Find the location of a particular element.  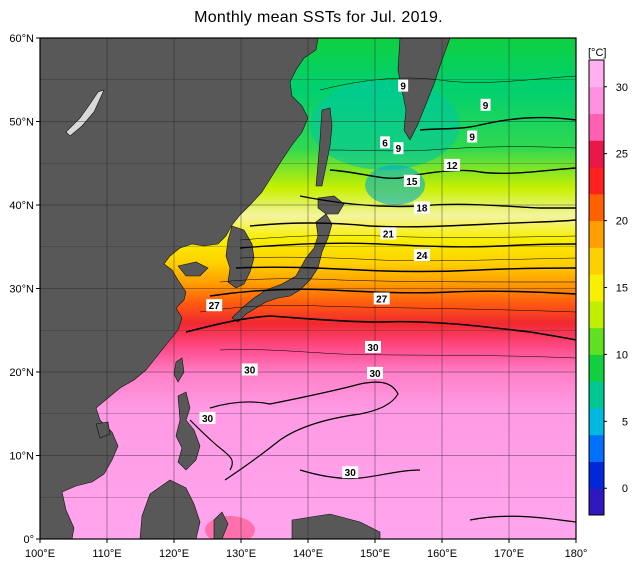

isotherm-30c is located at coordinates (360, 474).